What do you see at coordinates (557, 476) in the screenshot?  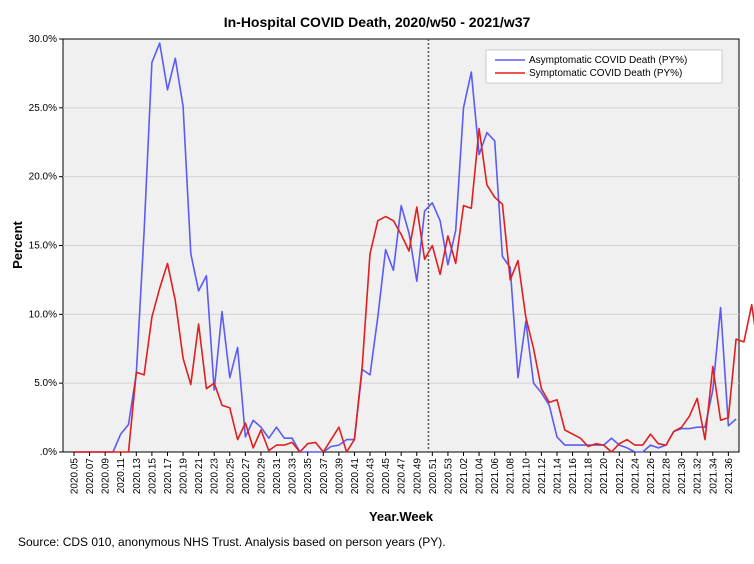 I see `x-tick-label: 2021.14` at bounding box center [557, 476].